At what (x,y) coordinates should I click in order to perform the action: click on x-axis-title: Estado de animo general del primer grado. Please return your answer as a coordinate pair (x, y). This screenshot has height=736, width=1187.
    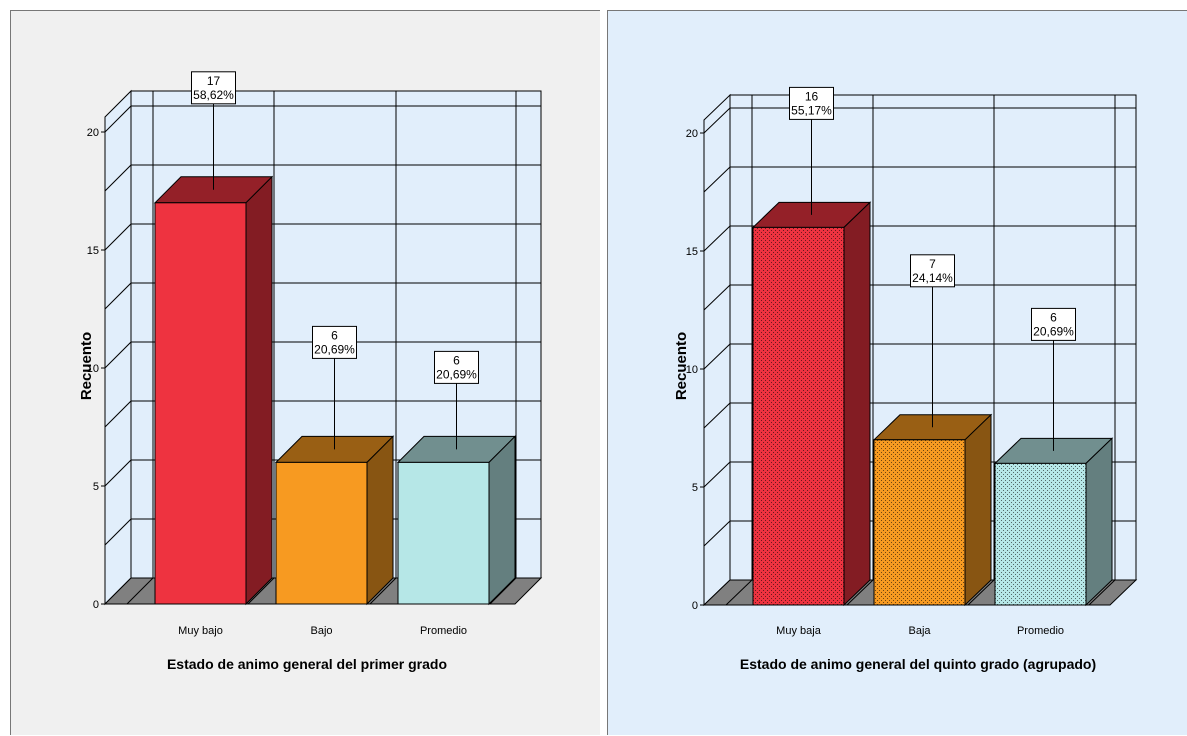
    Looking at the image, I should click on (307, 664).